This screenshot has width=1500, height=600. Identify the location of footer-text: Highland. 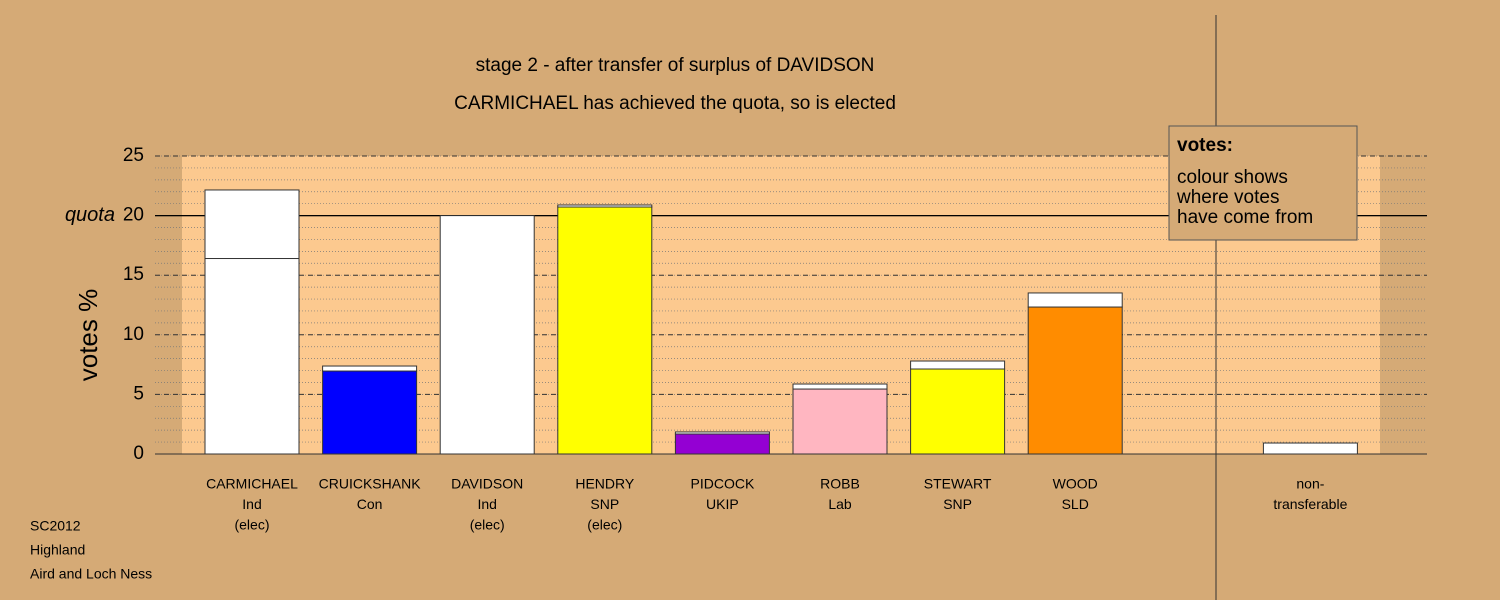
(57, 550).